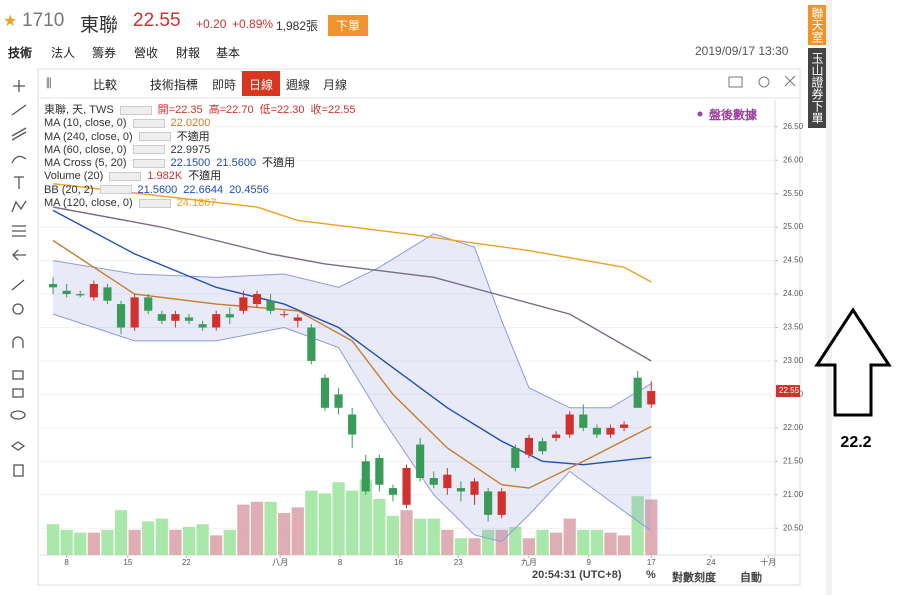 This screenshot has width=900, height=595. I want to click on period-button: 月線, so click(335, 85).